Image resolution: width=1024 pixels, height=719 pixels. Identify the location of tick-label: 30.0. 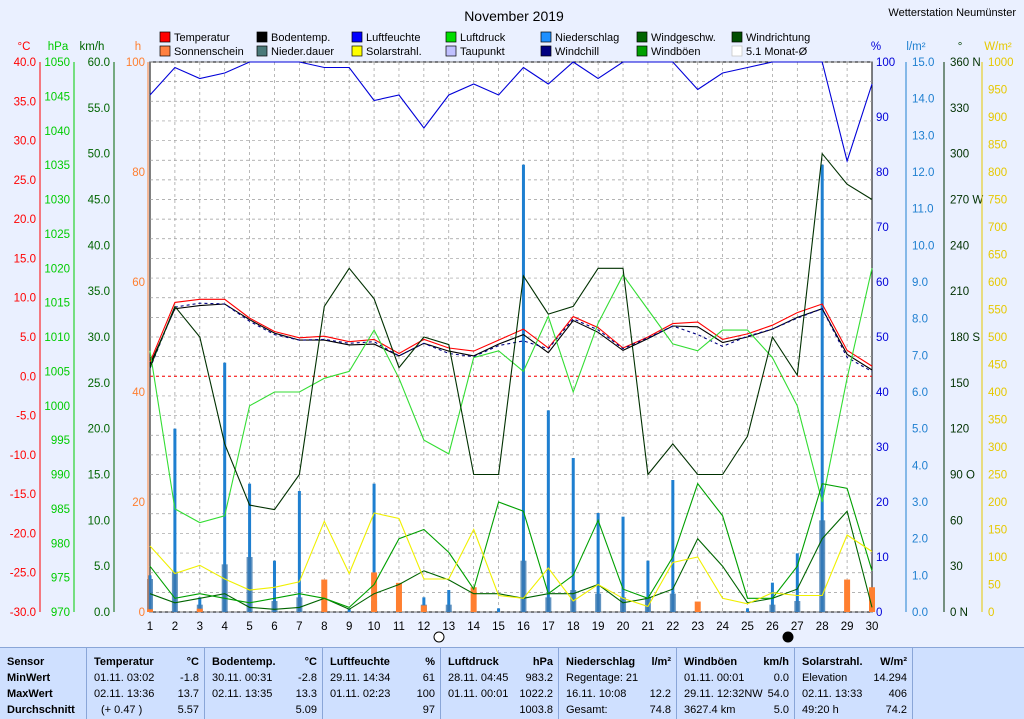
(25, 142).